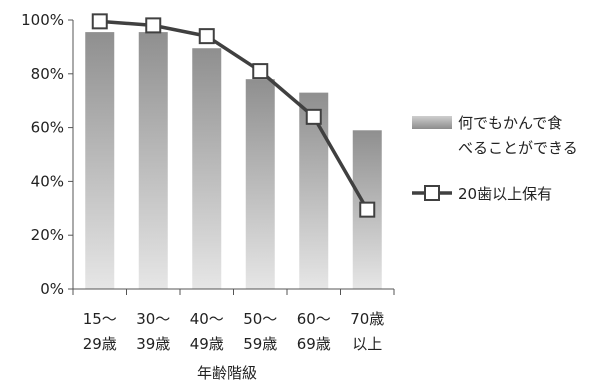  Describe the element at coordinates (227, 373) in the screenshot. I see `x-axis-title: 年齢階級` at that location.